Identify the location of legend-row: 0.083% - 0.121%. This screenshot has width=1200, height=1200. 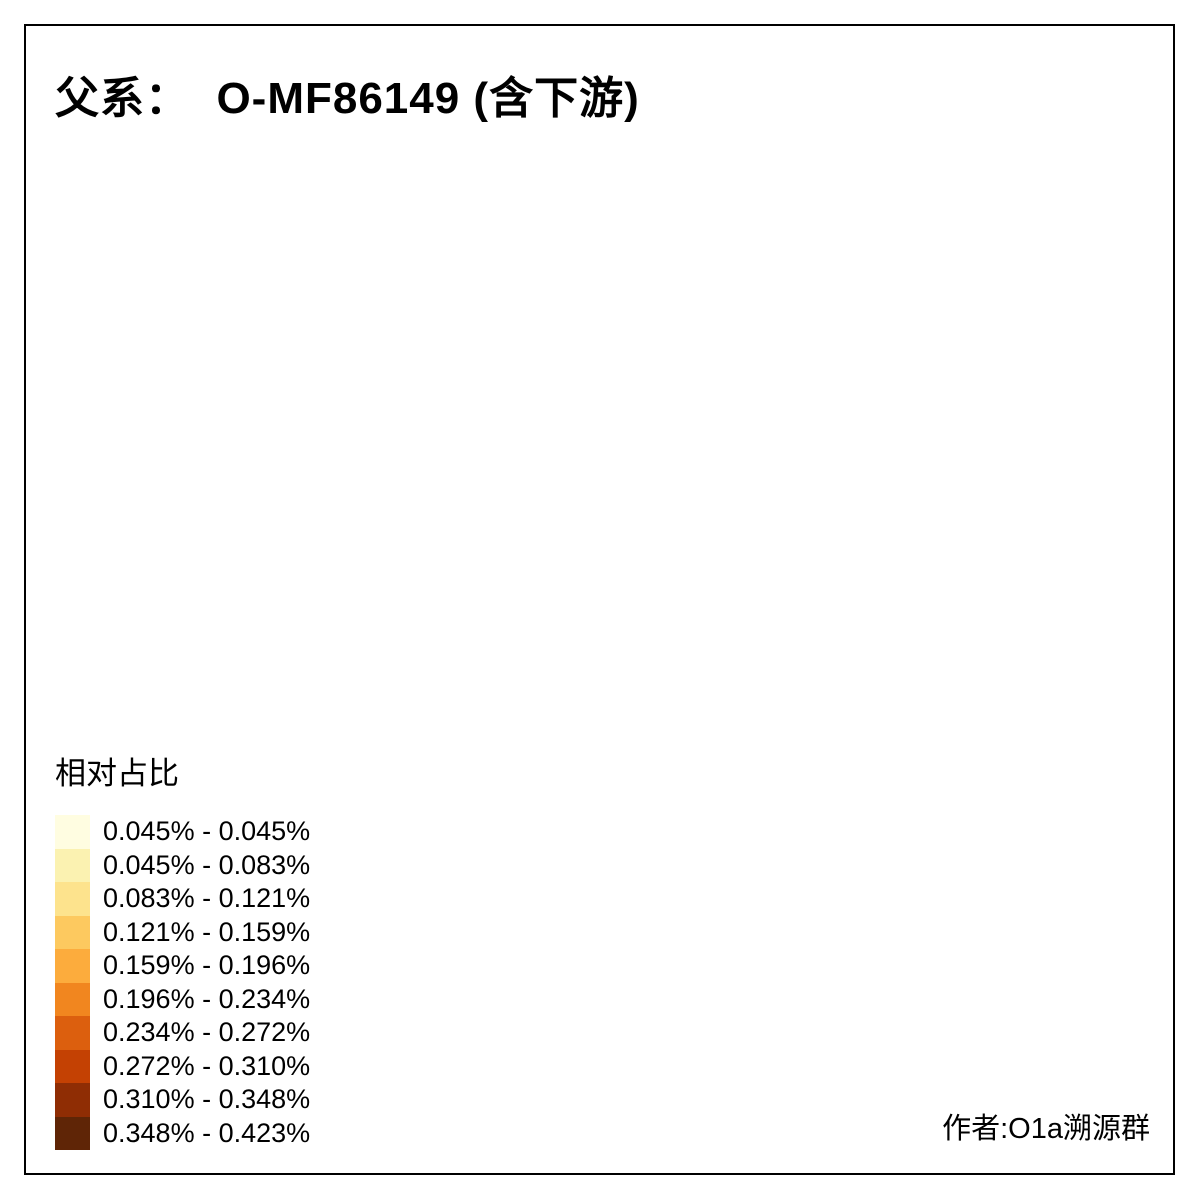
(182, 899).